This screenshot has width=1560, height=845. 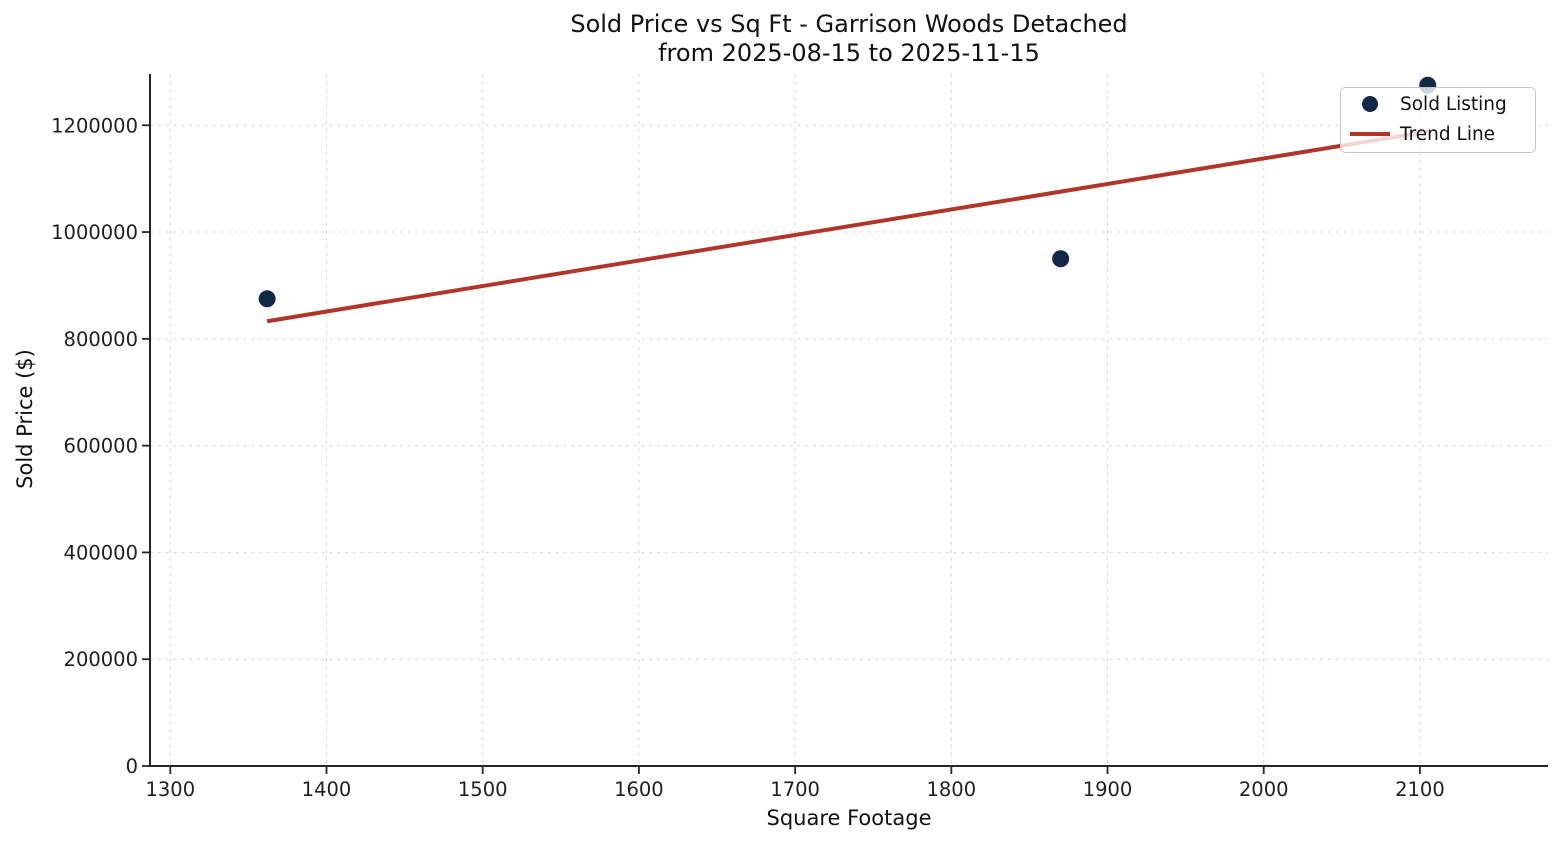 I want to click on tick-label: 600000, so click(x=101, y=446).